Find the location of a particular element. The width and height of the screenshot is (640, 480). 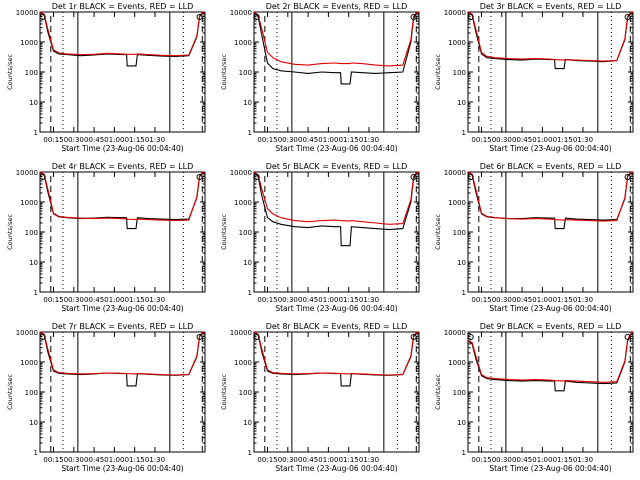

panel-title: Det 8r BLACK = Events, RED = LLD is located at coordinates (337, 326).